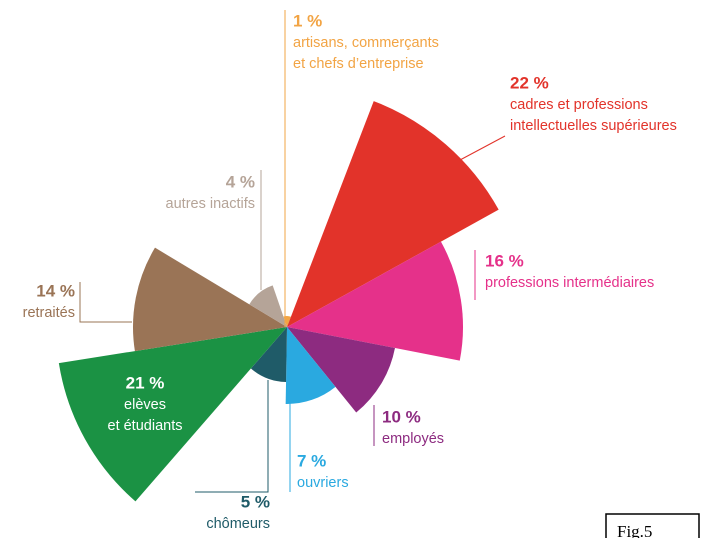 This screenshot has width=713, height=538. What do you see at coordinates (358, 64) in the screenshot?
I see `category-label: et chefs d’entreprise` at bounding box center [358, 64].